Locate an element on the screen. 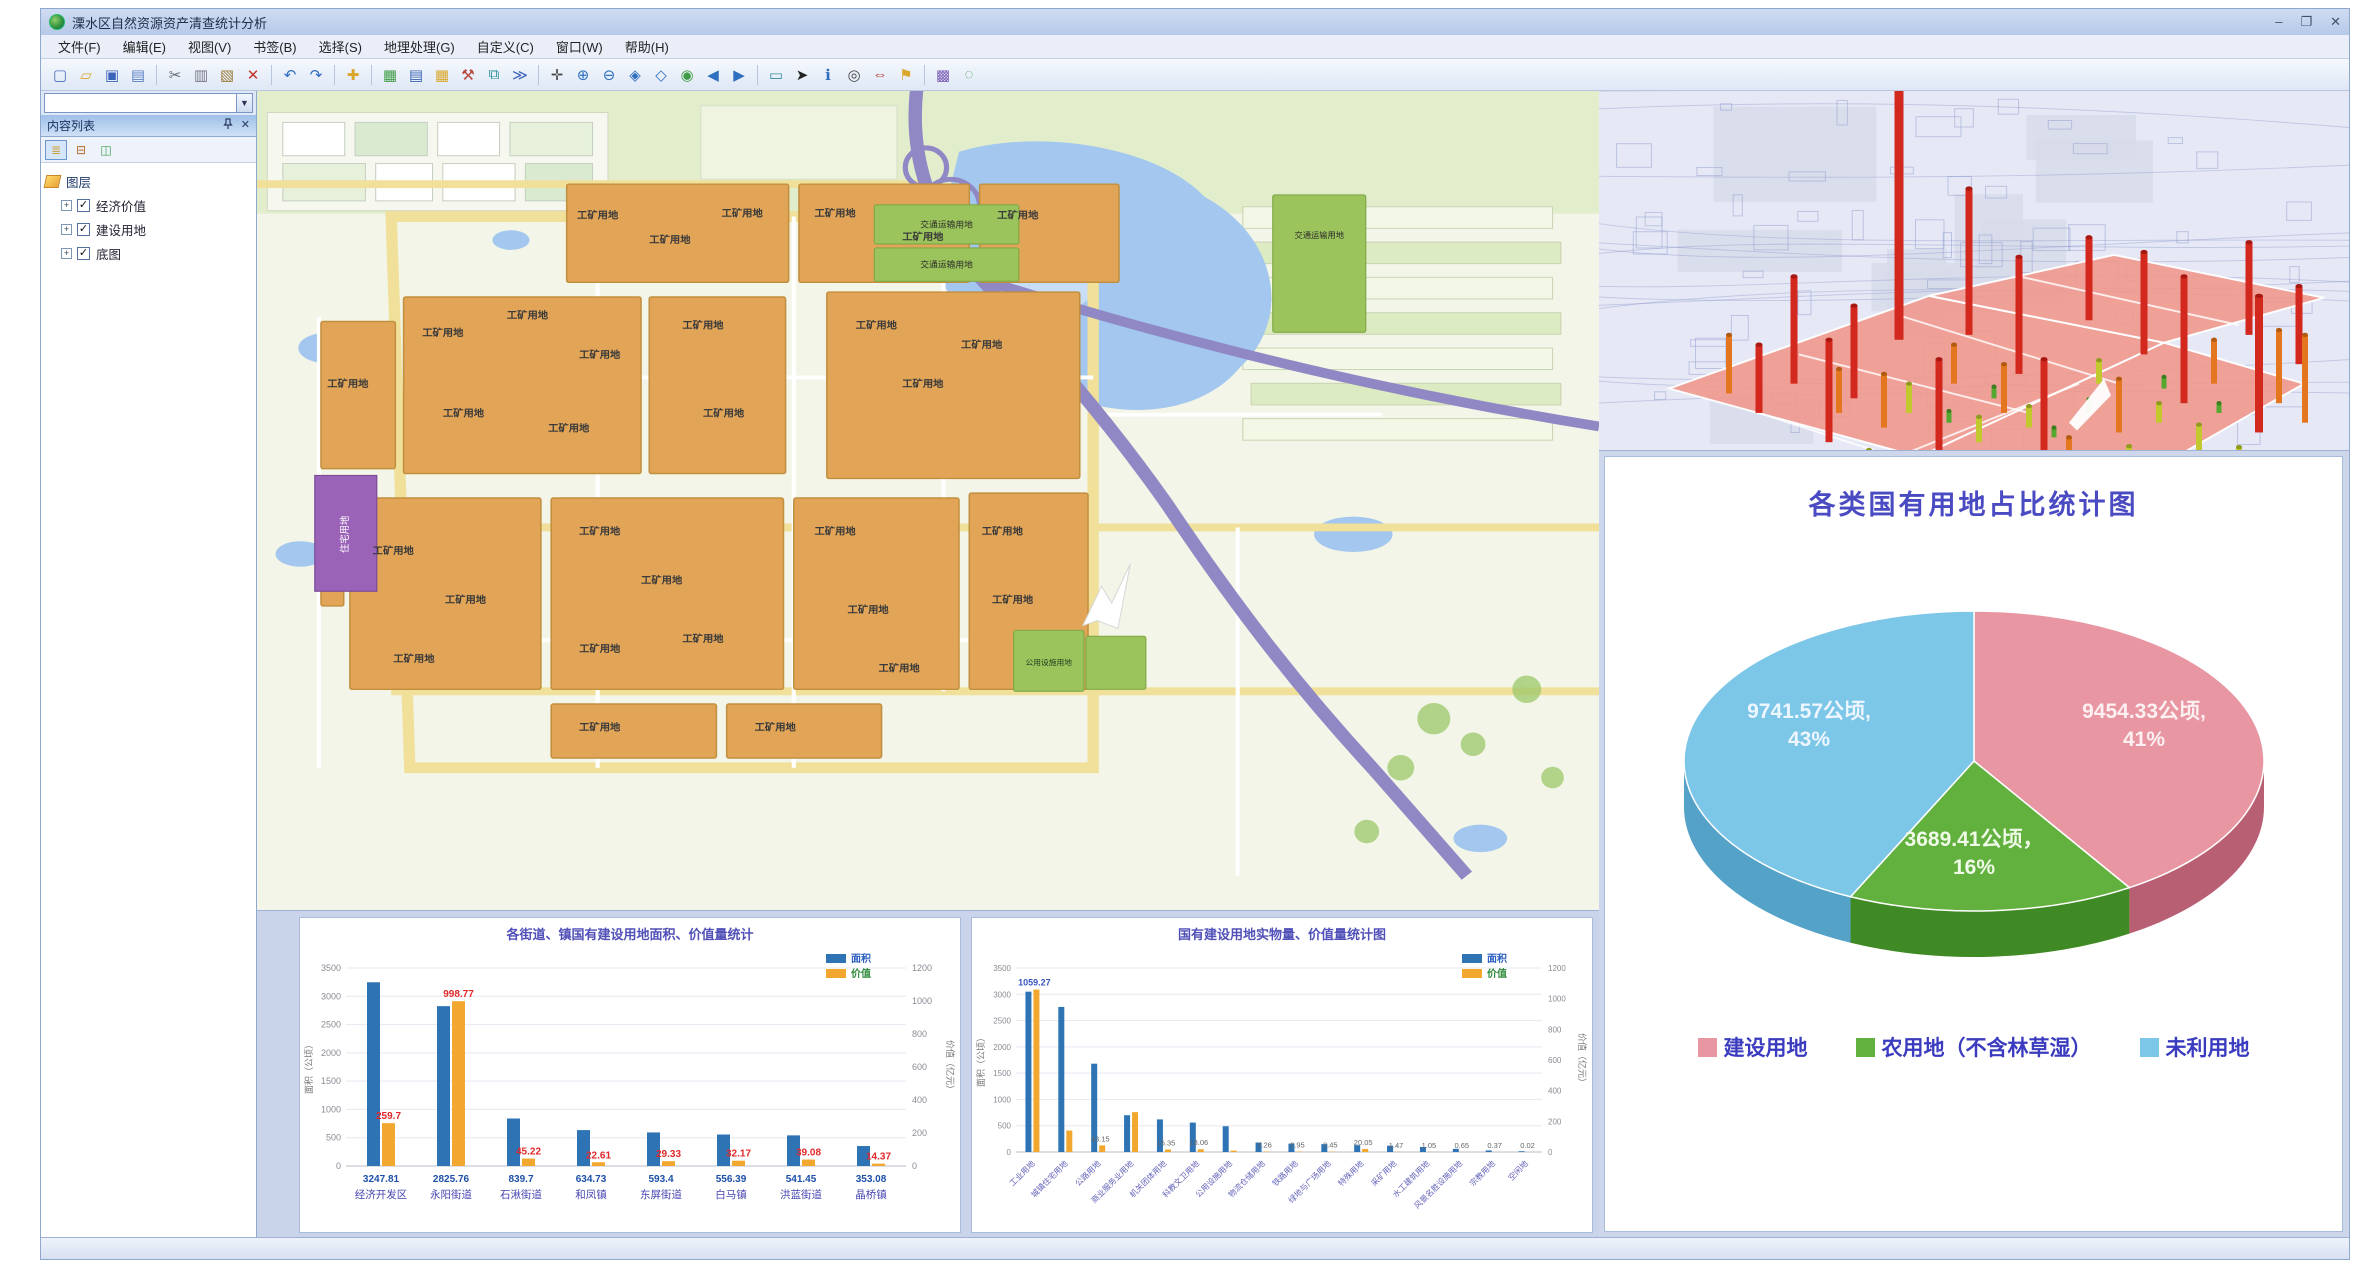  panel-close-icon: ✕ is located at coordinates (245, 125).